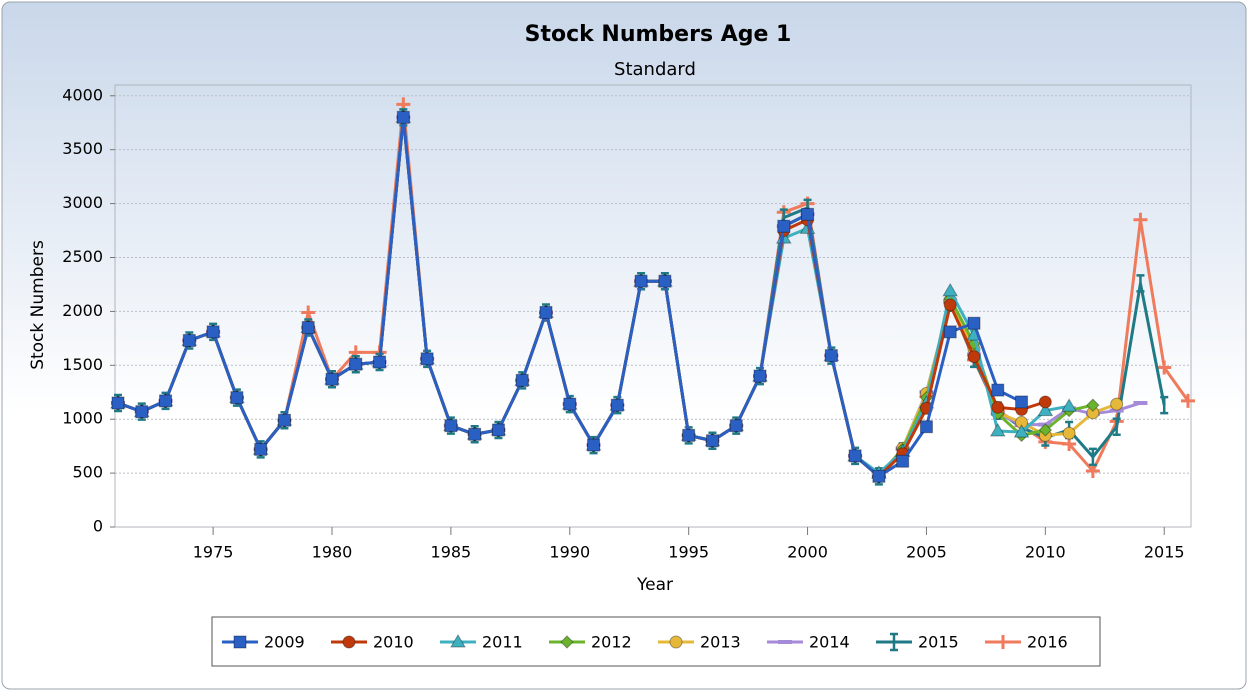  What do you see at coordinates (87, 472) in the screenshot?
I see `y-tick-label: 500` at bounding box center [87, 472].